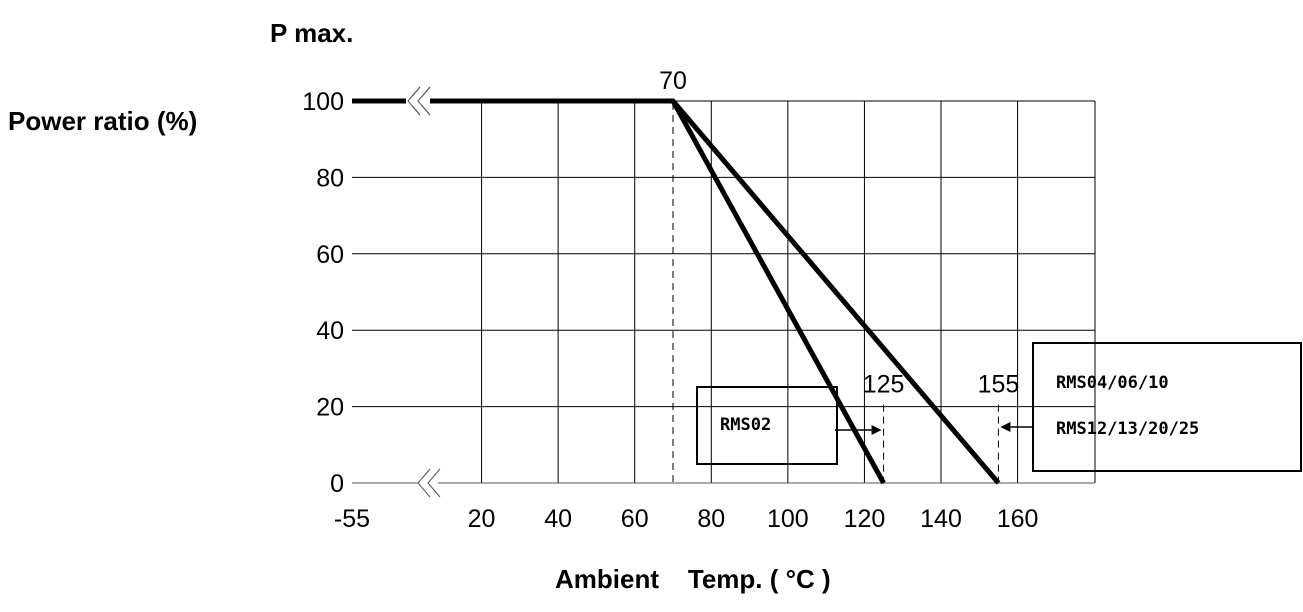 This screenshot has height=612, width=1303. I want to click on x-tick-label: 160, so click(1018, 519).